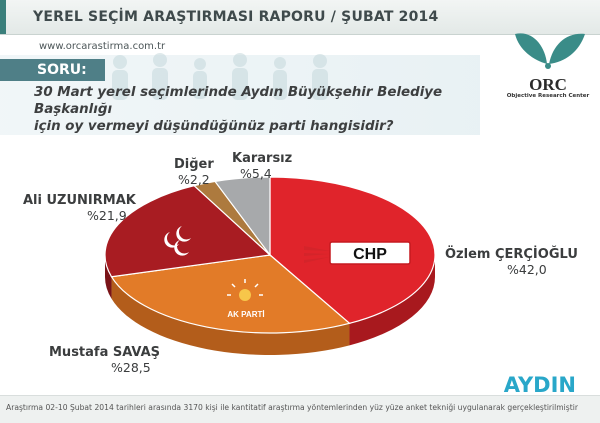  I want to click on chp-logo-text: CHP, so click(370, 254).